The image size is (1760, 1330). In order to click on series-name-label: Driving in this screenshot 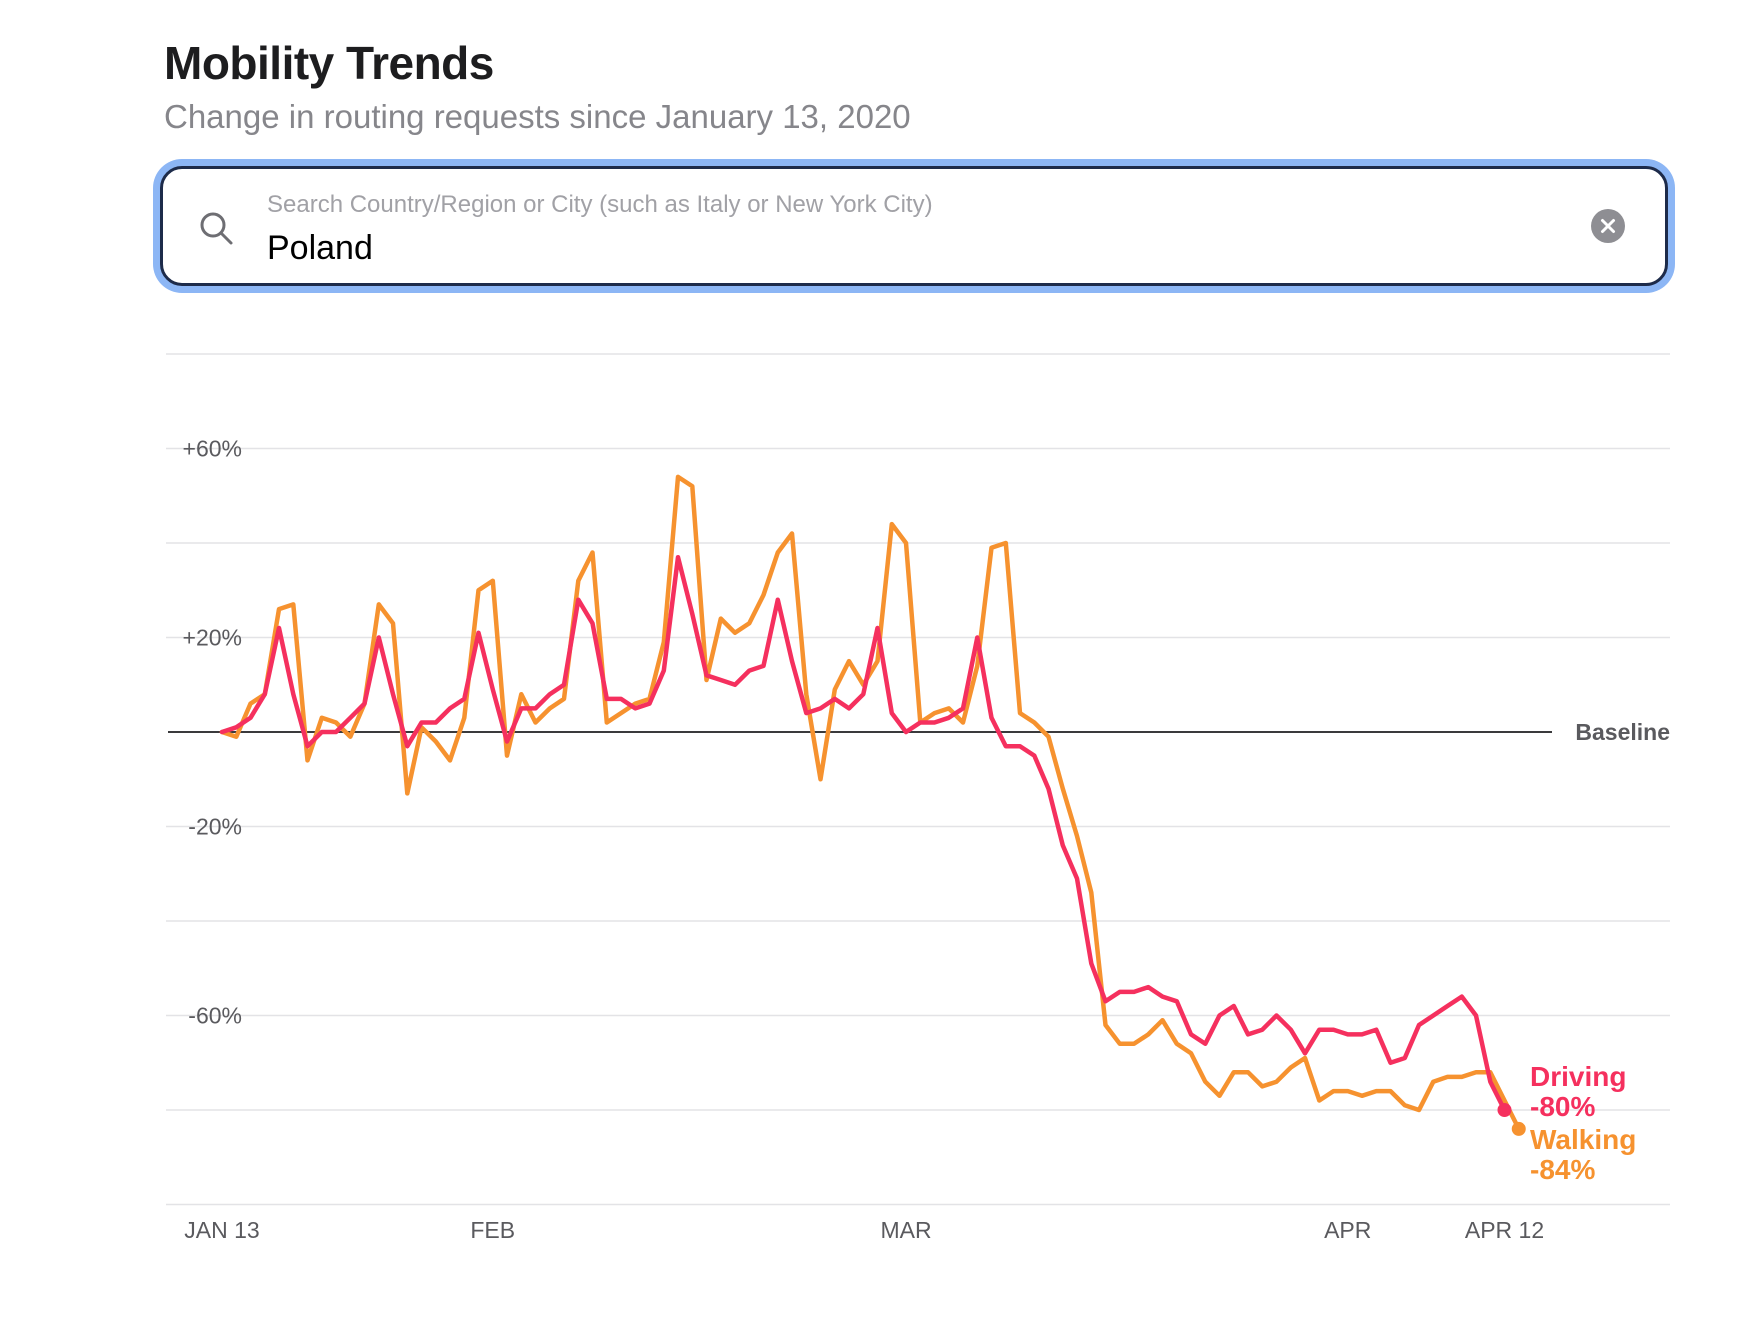, I will do `click(1578, 1076)`.